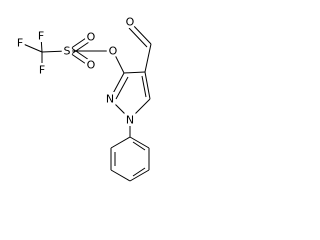  What do you see at coordinates (67, 51) in the screenshot?
I see `atom-label: S` at bounding box center [67, 51].